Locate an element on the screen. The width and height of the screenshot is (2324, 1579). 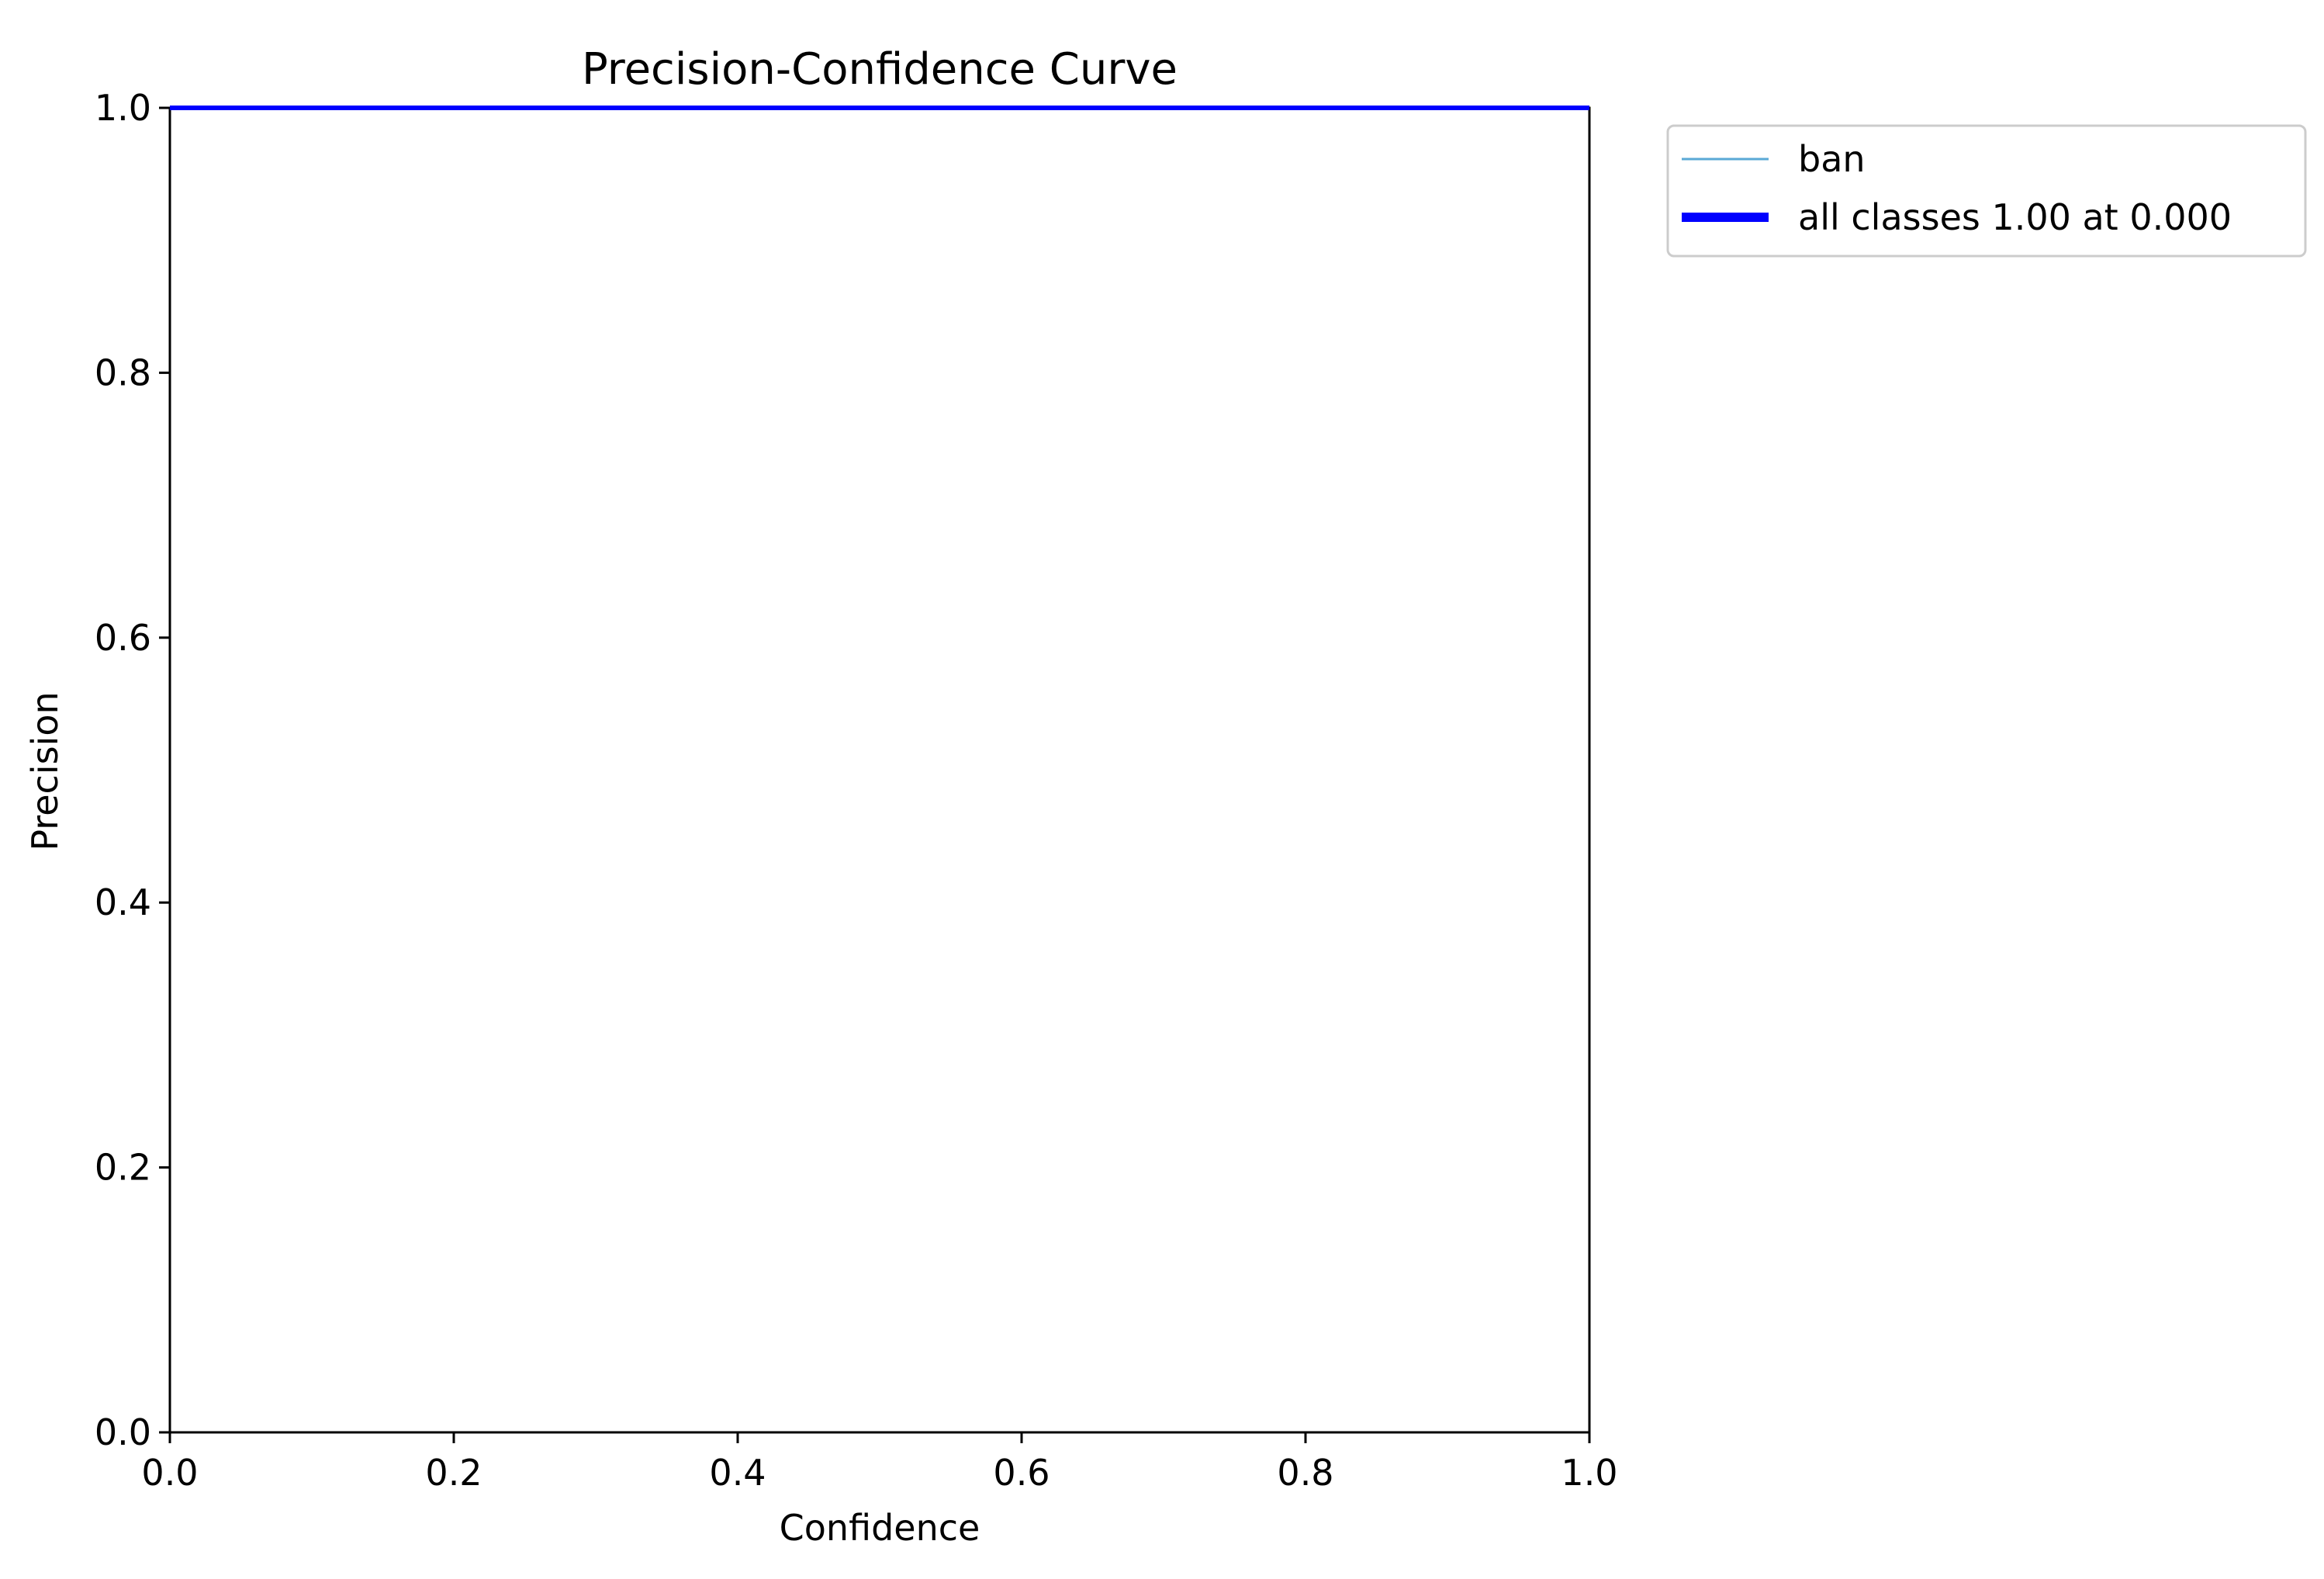
y-axis-label: Precision is located at coordinates (45, 770).